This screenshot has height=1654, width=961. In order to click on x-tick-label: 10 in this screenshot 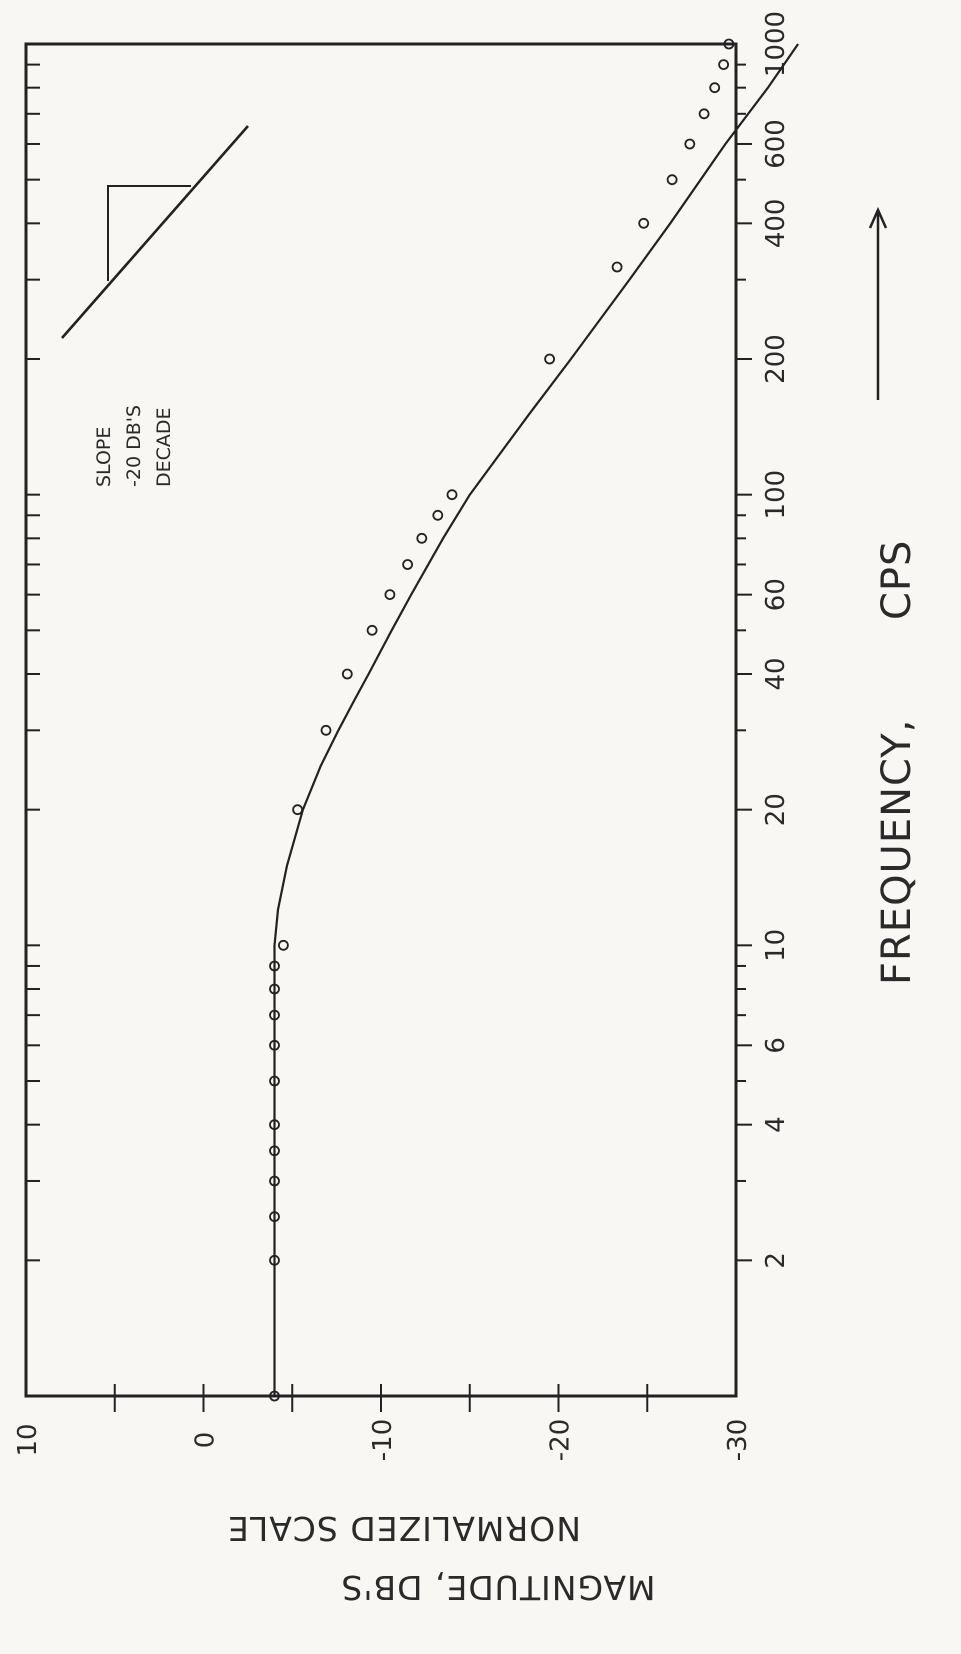, I will do `click(776, 945)`.